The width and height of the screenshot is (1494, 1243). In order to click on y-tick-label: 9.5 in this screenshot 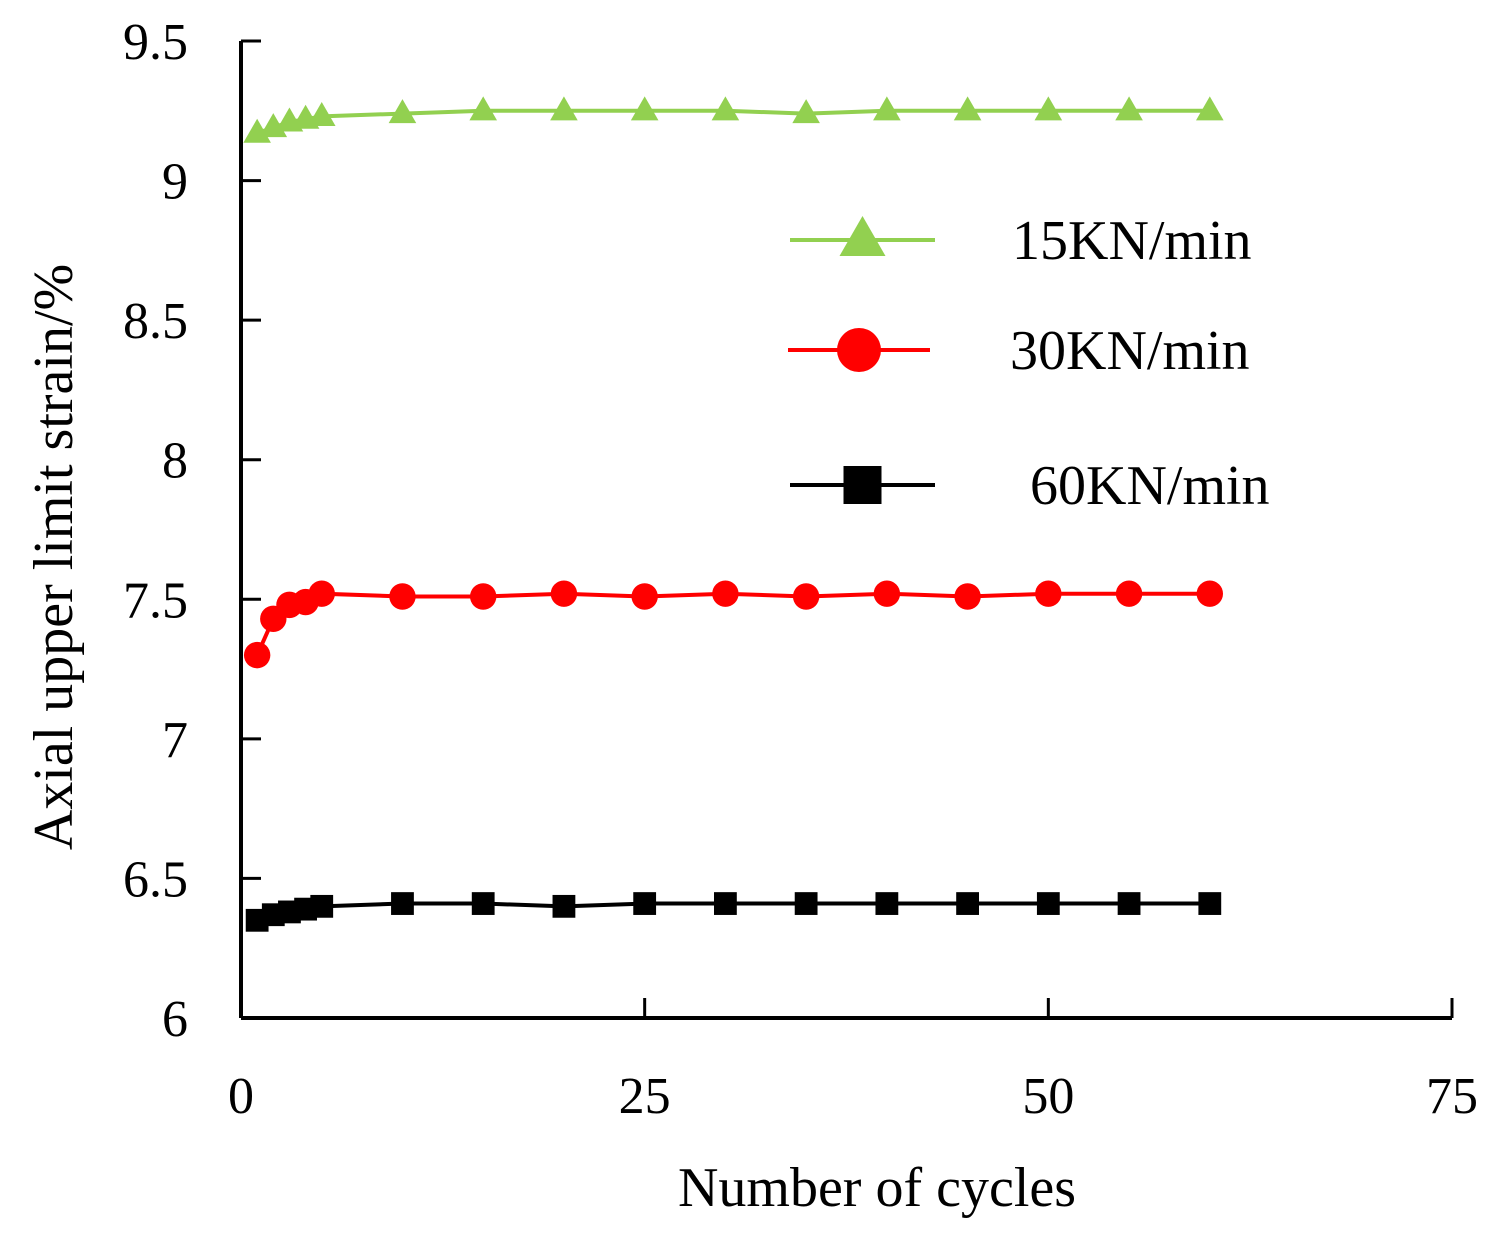, I will do `click(155, 42)`.